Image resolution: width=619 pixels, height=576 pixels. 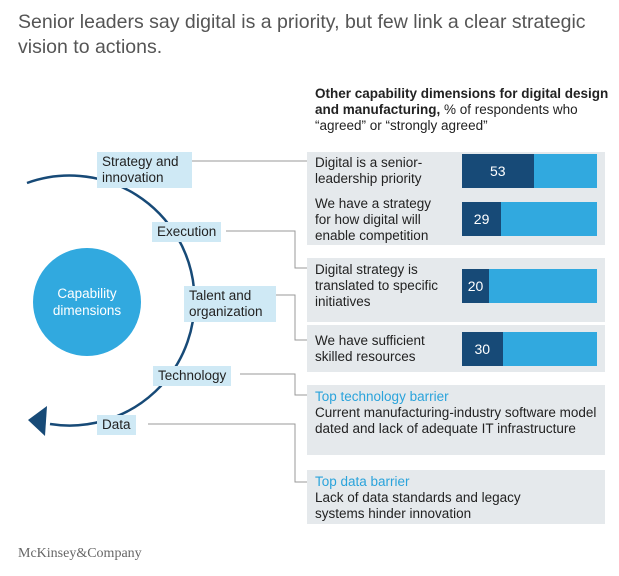 What do you see at coordinates (288, 317) in the screenshot?
I see `connector-talent` at bounding box center [288, 317].